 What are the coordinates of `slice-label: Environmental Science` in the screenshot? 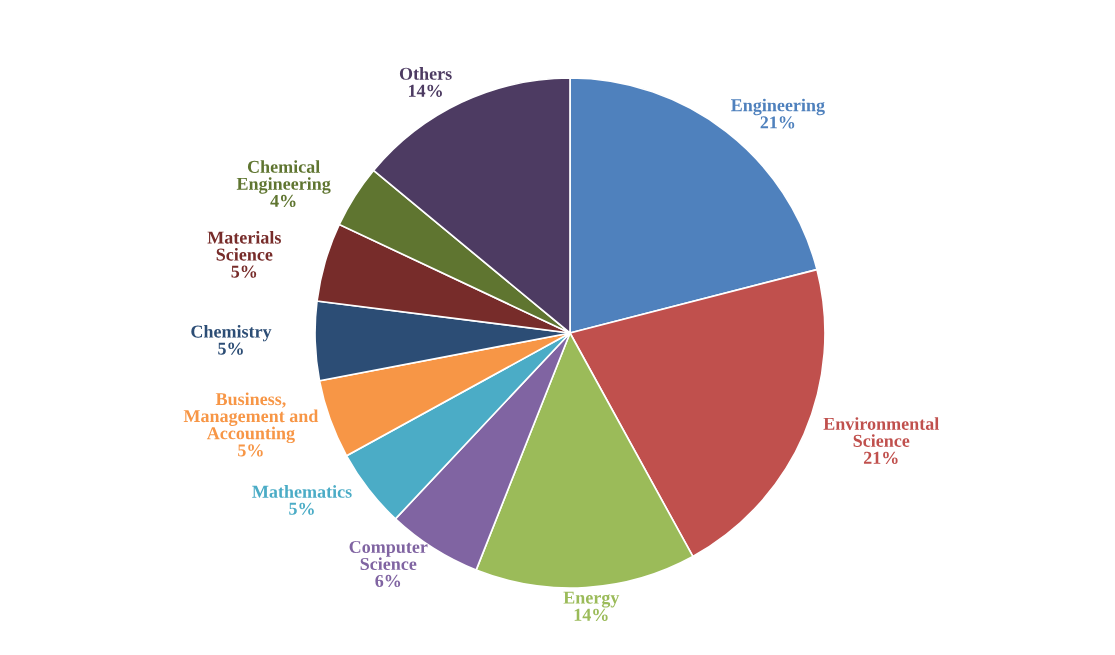 It's located at (881, 432).